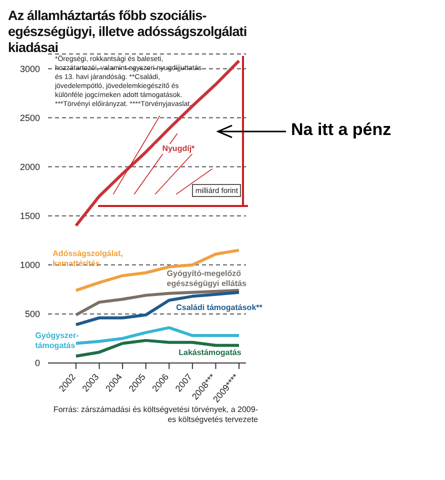  Describe the element at coordinates (178, 149) in the screenshot. I see `series-label: Nyugdíj*` at that location.